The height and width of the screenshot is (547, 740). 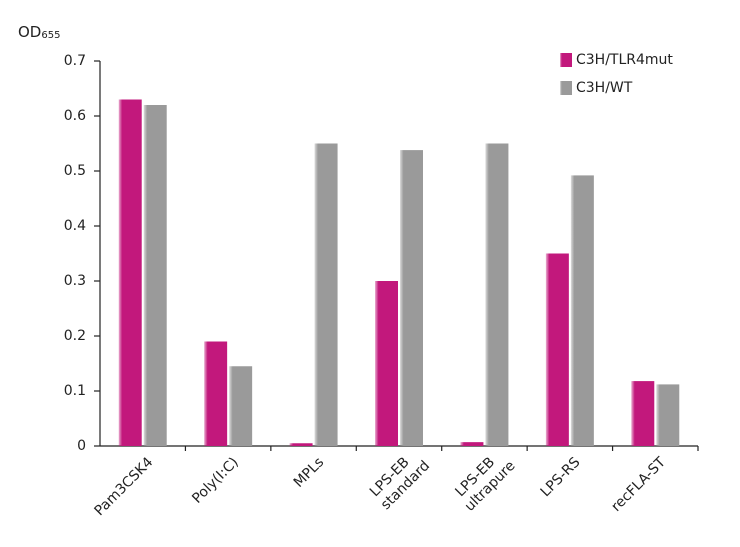 I want to click on y-axis-label: OD655, so click(x=39, y=32).